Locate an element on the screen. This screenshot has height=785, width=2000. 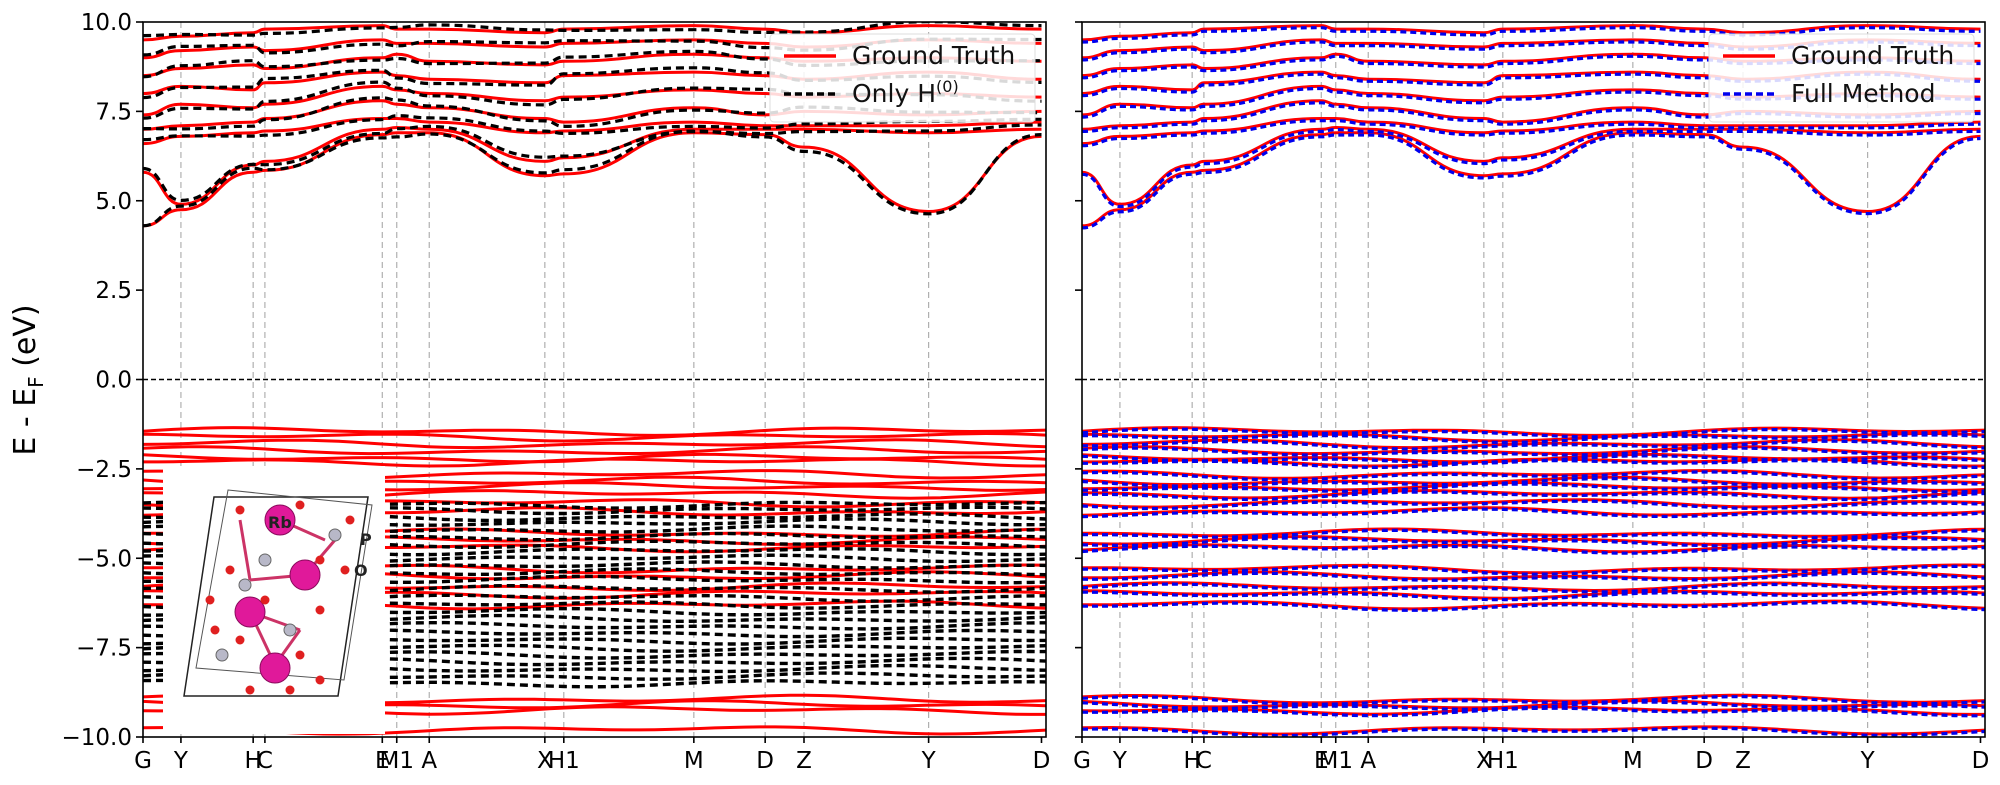
bond is located at coordinates (245, 550).